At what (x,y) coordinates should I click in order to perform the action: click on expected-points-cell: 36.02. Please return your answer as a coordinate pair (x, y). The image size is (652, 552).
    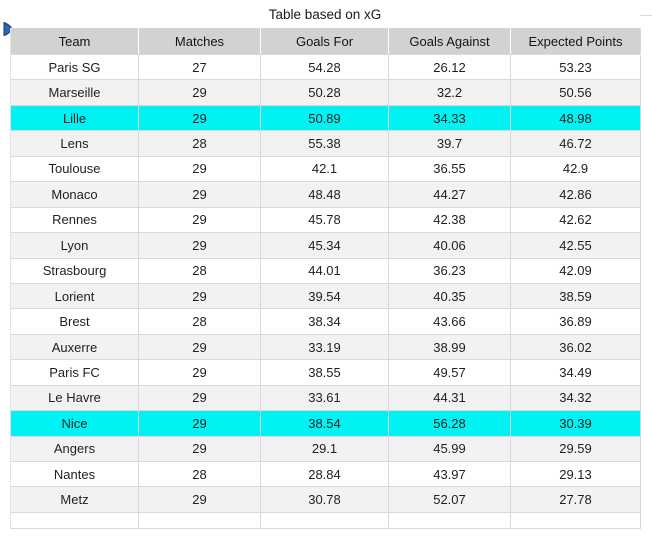
    Looking at the image, I should click on (576, 347).